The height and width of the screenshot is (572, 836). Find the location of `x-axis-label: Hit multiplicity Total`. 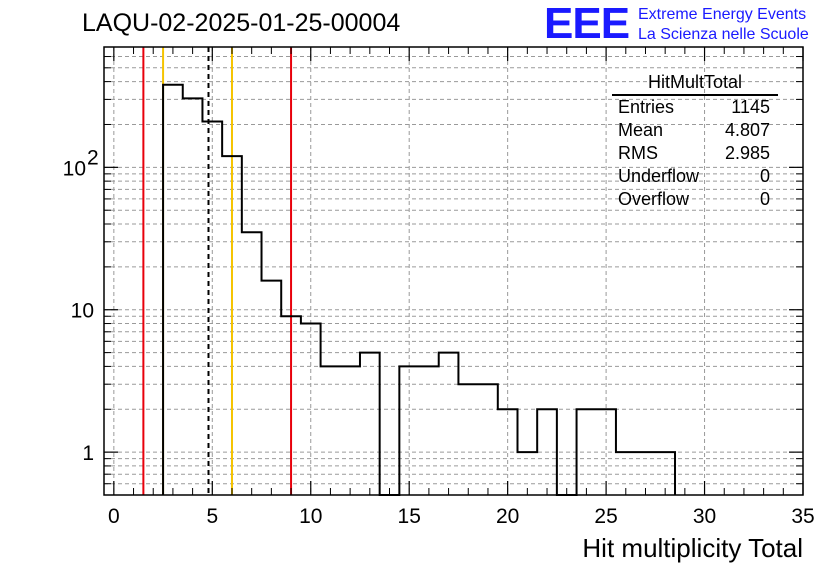

x-axis-label: Hit multiplicity Total is located at coordinates (692, 548).